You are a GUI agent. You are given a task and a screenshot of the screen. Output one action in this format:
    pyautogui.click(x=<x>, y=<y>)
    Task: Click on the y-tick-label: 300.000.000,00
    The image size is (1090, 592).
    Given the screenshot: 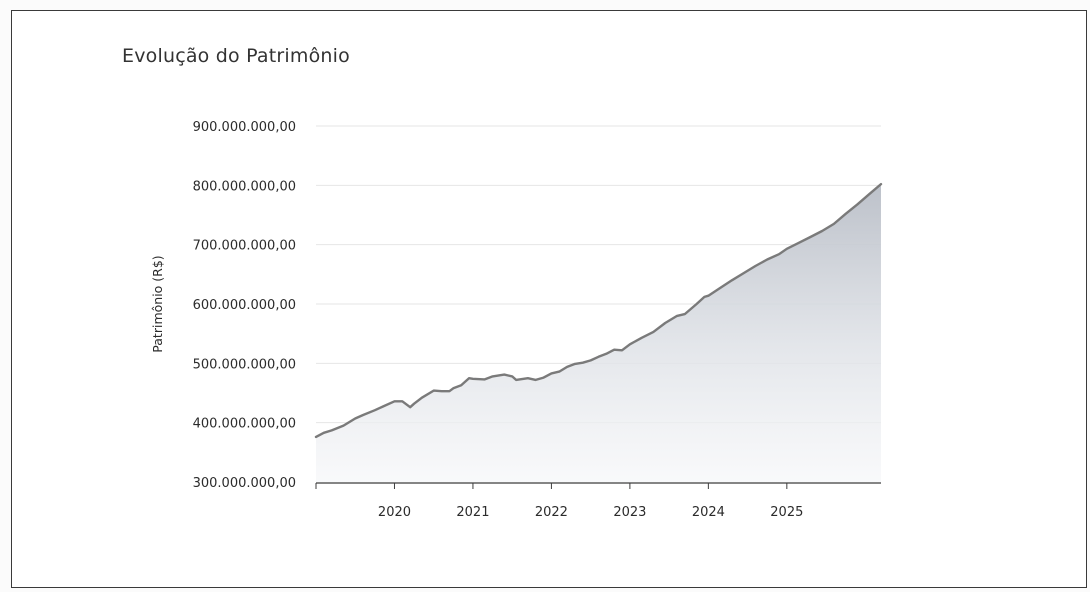 What is the action you would take?
    pyautogui.click(x=244, y=483)
    